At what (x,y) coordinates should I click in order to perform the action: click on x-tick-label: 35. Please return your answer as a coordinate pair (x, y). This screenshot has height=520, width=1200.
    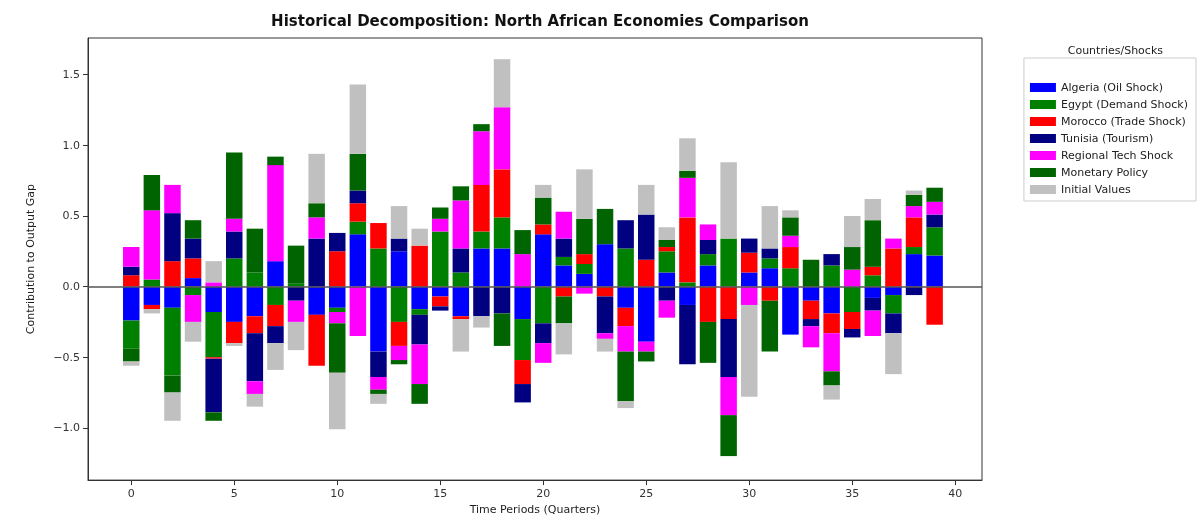
    Looking at the image, I should click on (852, 494).